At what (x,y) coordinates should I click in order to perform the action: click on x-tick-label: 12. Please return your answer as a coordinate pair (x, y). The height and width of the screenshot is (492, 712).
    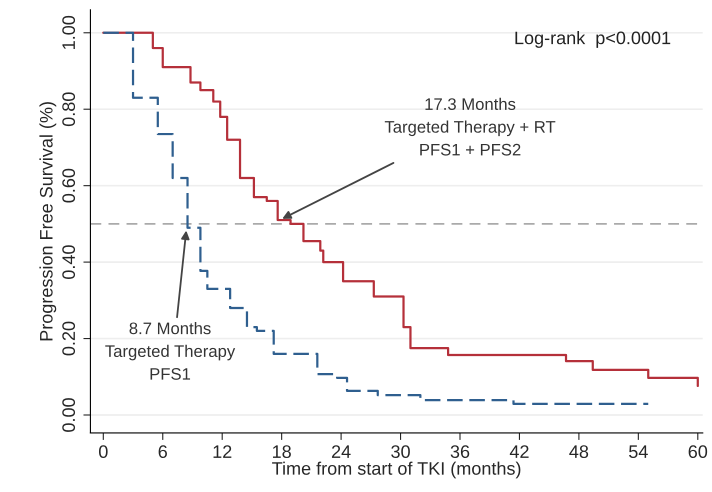
    Looking at the image, I should click on (223, 451).